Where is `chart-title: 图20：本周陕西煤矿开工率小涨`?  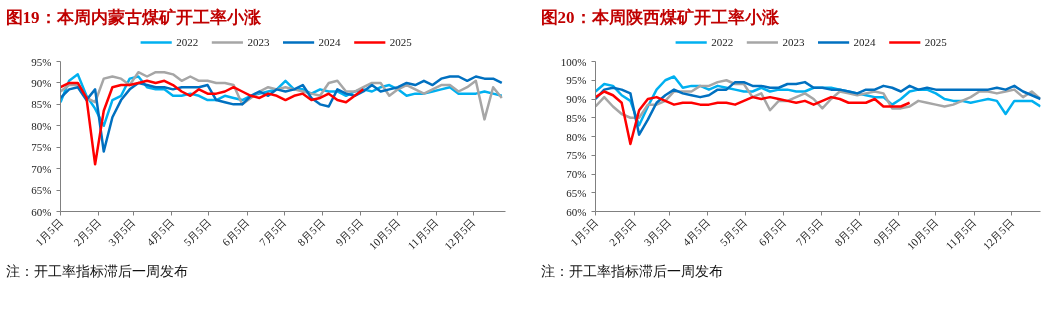
chart-title: 图20：本周陕西煤矿开工率小涨 is located at coordinates (660, 17).